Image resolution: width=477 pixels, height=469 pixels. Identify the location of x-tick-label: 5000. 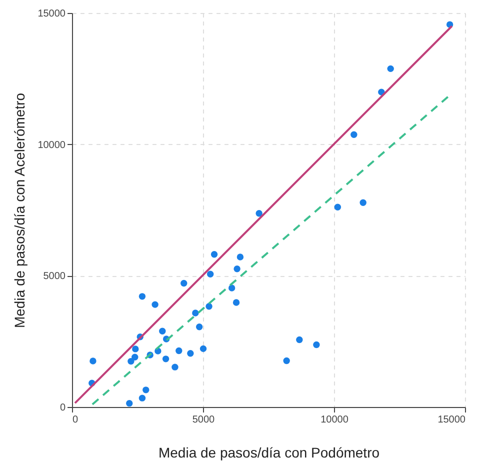
(204, 420).